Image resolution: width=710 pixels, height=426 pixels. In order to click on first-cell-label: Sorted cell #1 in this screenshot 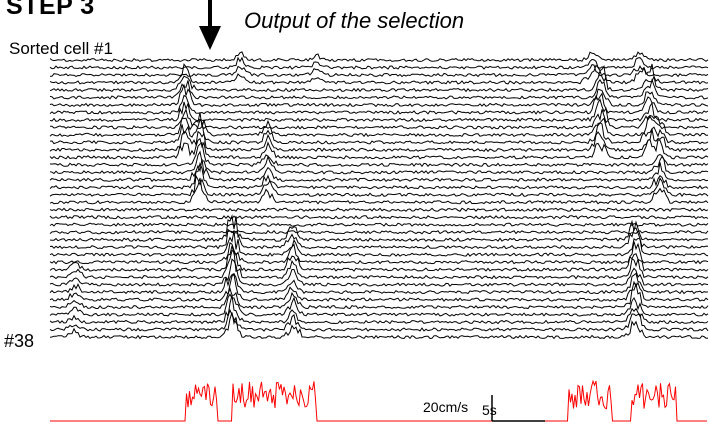, I will do `click(61, 48)`.